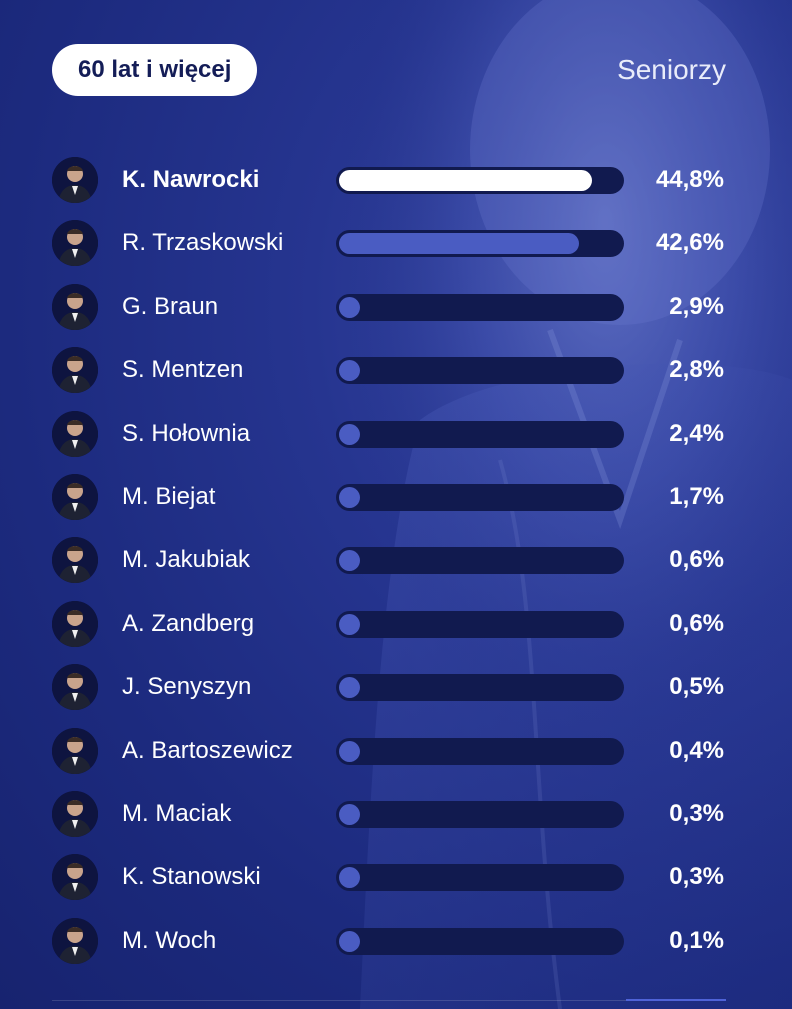 This screenshot has width=792, height=1009. Describe the element at coordinates (169, 940) in the screenshot. I see `candidate-name: M. Woch` at that location.